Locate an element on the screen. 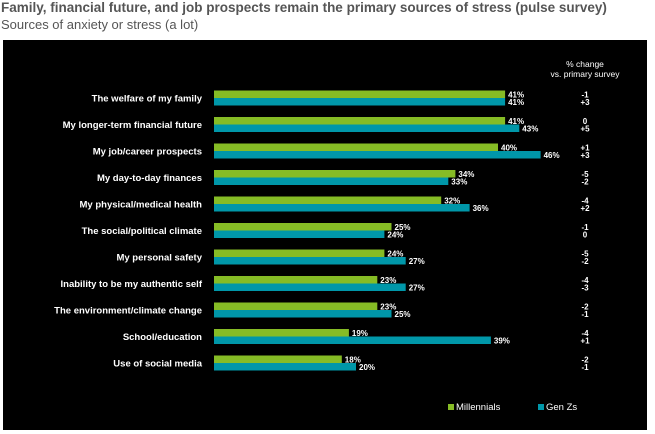 The height and width of the screenshot is (434, 655). data-label: 19% is located at coordinates (360, 333).